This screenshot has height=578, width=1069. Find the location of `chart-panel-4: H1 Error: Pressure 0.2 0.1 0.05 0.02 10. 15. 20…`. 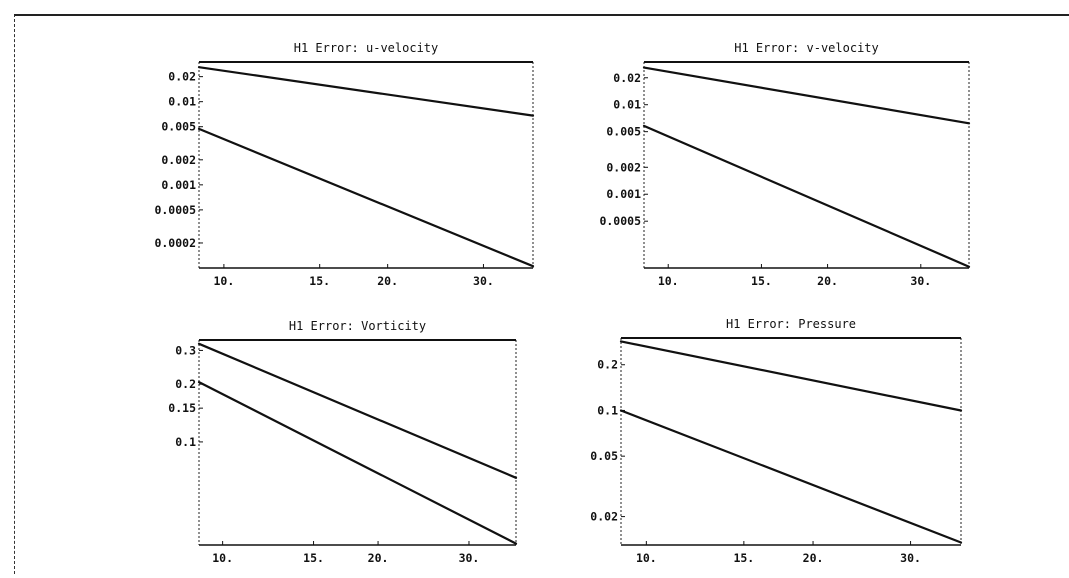

chart-panel-4: H1 Error: Pressure 0.2 0.1 0.05 0.02 10. 15. 20… is located at coordinates (776, 441).